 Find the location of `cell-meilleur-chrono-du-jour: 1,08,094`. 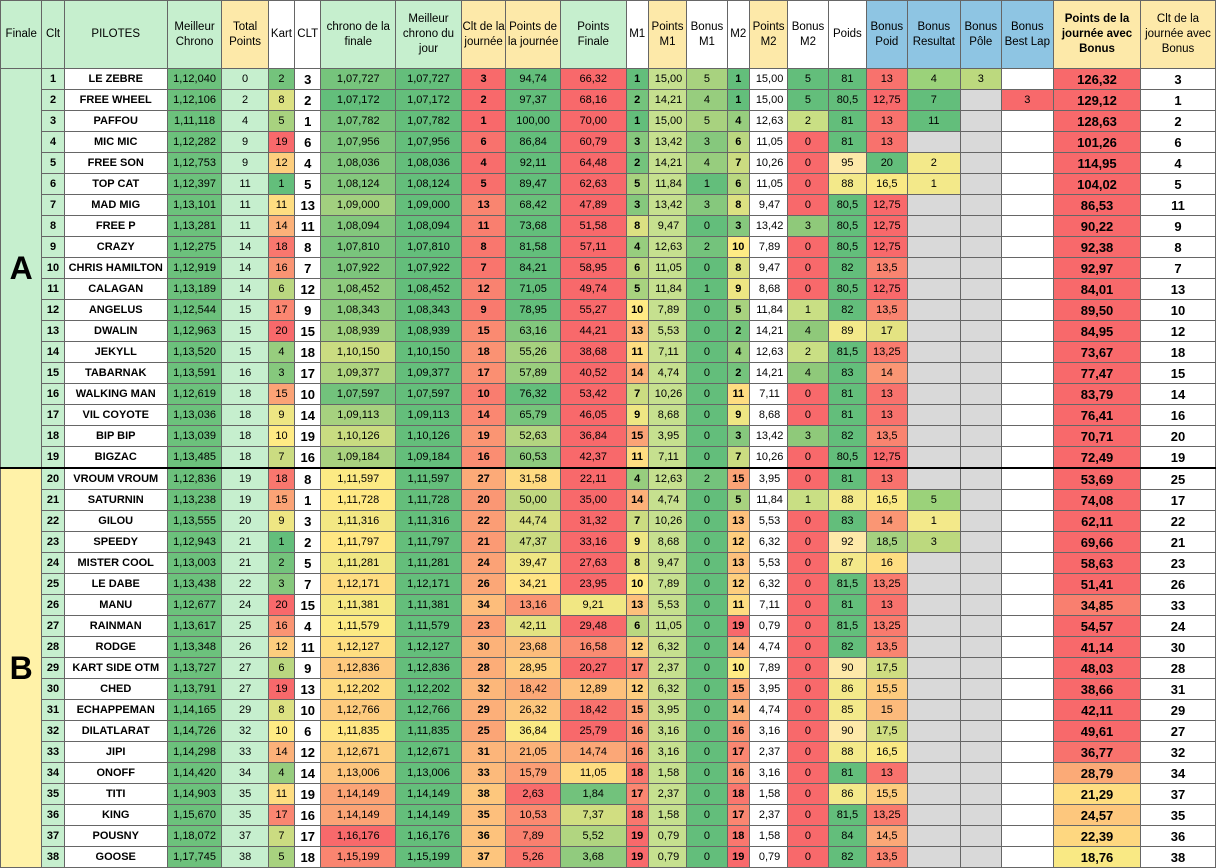

cell-meilleur-chrono-du-jour: 1,08,094 is located at coordinates (428, 226).